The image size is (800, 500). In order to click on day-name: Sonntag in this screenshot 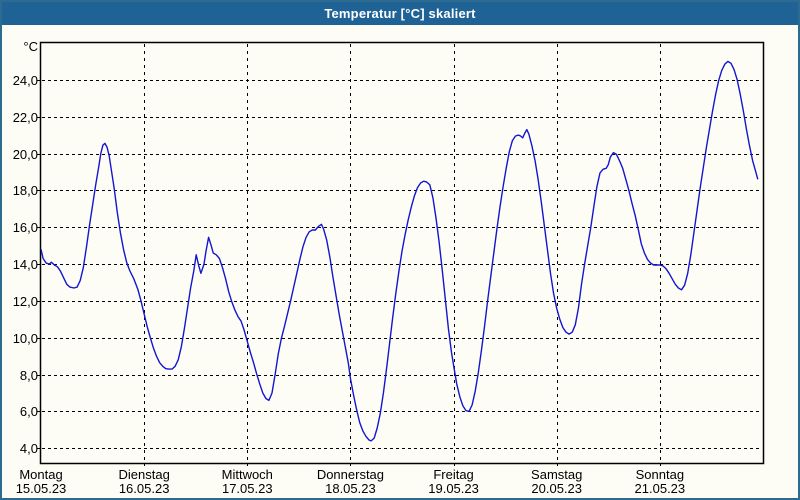, I will do `click(660, 474)`.